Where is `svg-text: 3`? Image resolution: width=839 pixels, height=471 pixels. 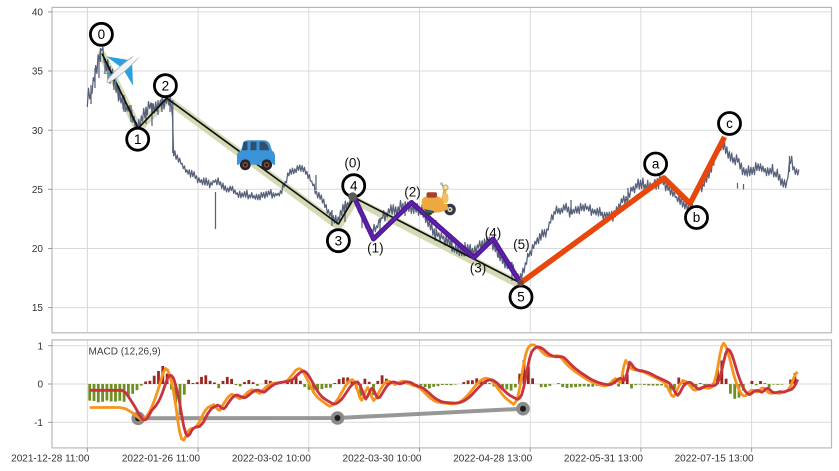 svg-text: 3 is located at coordinates (339, 240).